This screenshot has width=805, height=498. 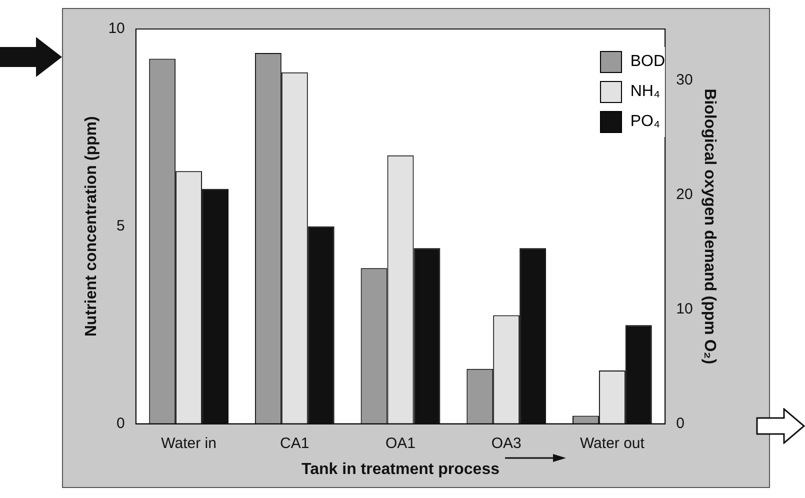 I want to click on y2-tick-label: 20, so click(x=684, y=195).